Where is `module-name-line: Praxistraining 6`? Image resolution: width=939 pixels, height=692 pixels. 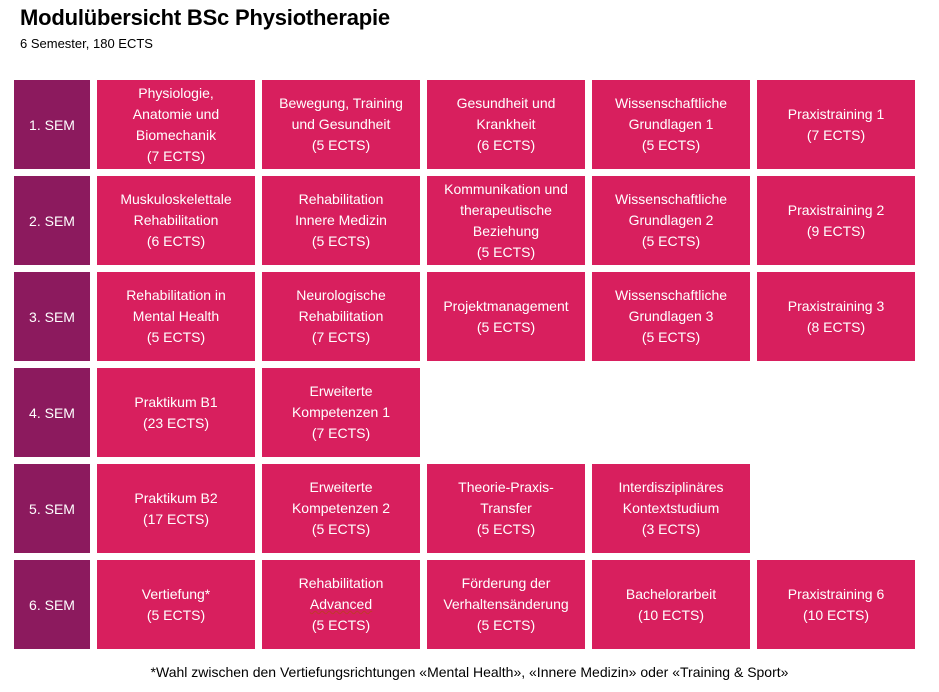 module-name-line: Praxistraining 6 is located at coordinates (836, 593).